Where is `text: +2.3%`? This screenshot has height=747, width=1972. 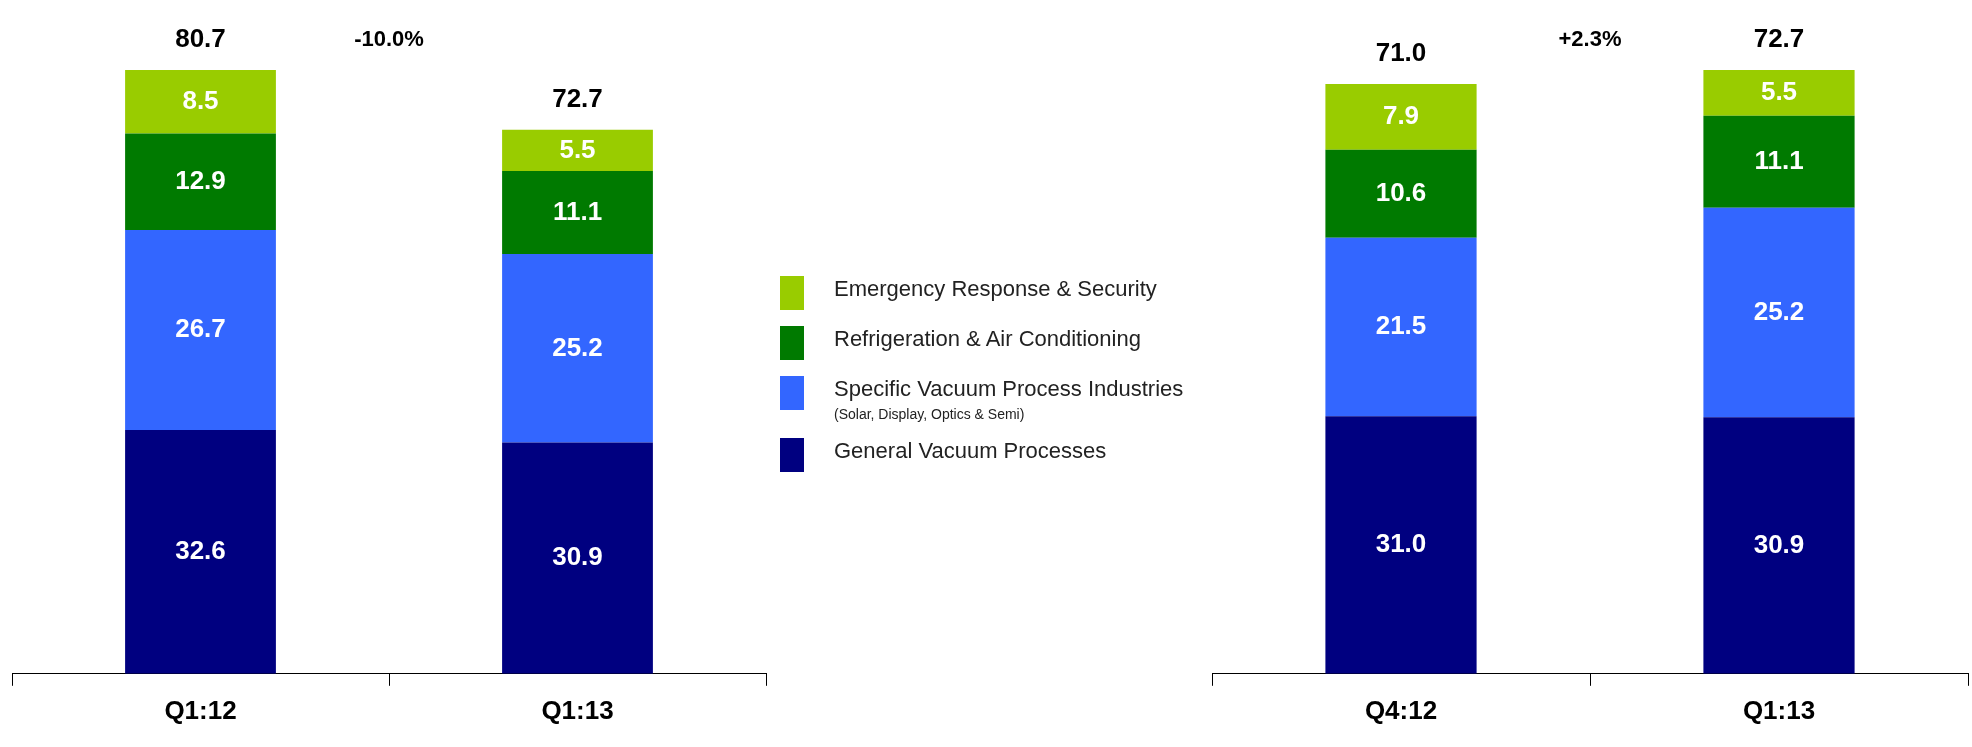
text: +2.3% is located at coordinates (1590, 39).